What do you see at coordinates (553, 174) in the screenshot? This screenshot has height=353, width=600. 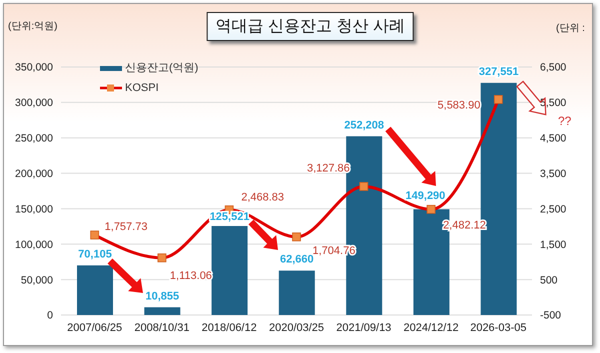 I see `y2-tick-label: 3,500` at bounding box center [553, 174].